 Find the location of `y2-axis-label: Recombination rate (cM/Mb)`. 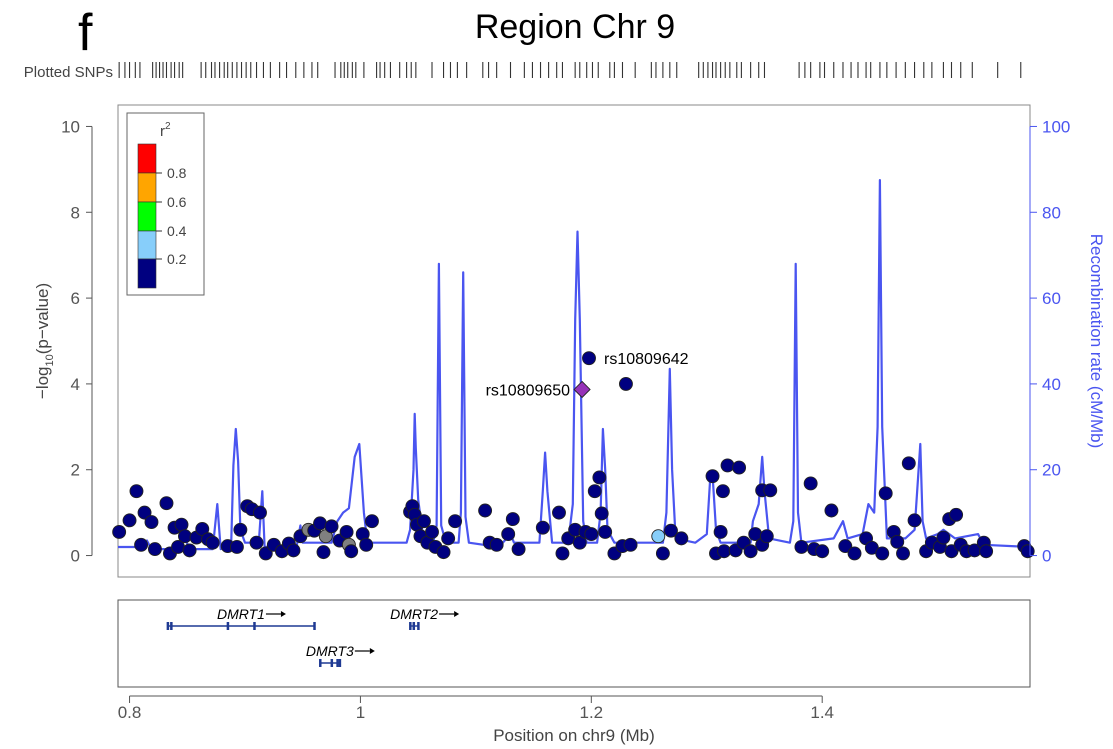

y2-axis-label: Recombination rate (cM/Mb) is located at coordinates (1096, 341).